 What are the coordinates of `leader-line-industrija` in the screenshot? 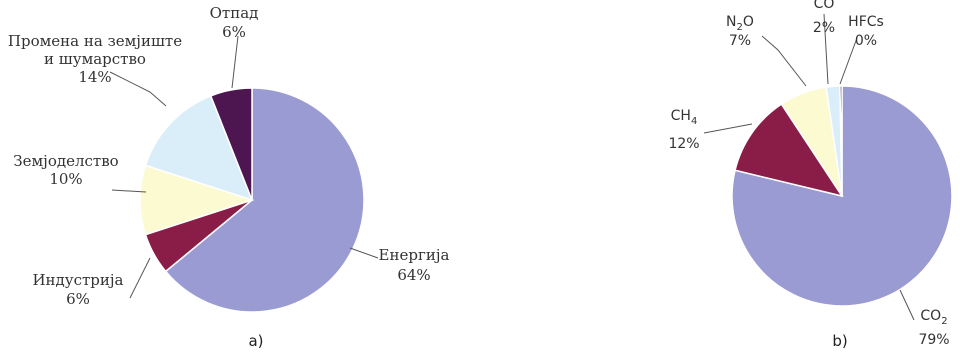 It's located at (140, 278).